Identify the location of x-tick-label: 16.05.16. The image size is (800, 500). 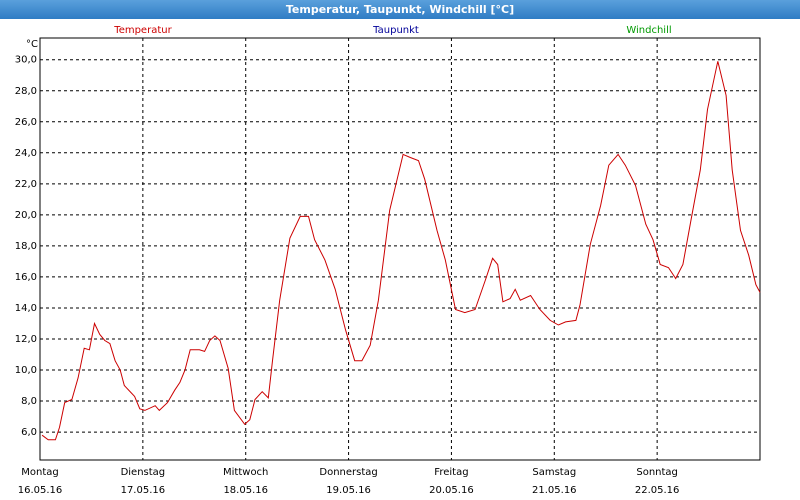
(40, 490).